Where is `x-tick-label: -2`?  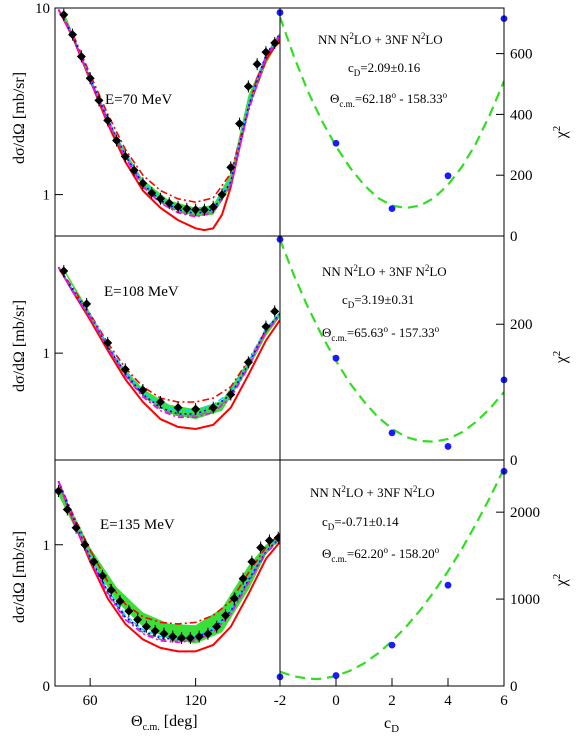
x-tick-label: -2 is located at coordinates (280, 701).